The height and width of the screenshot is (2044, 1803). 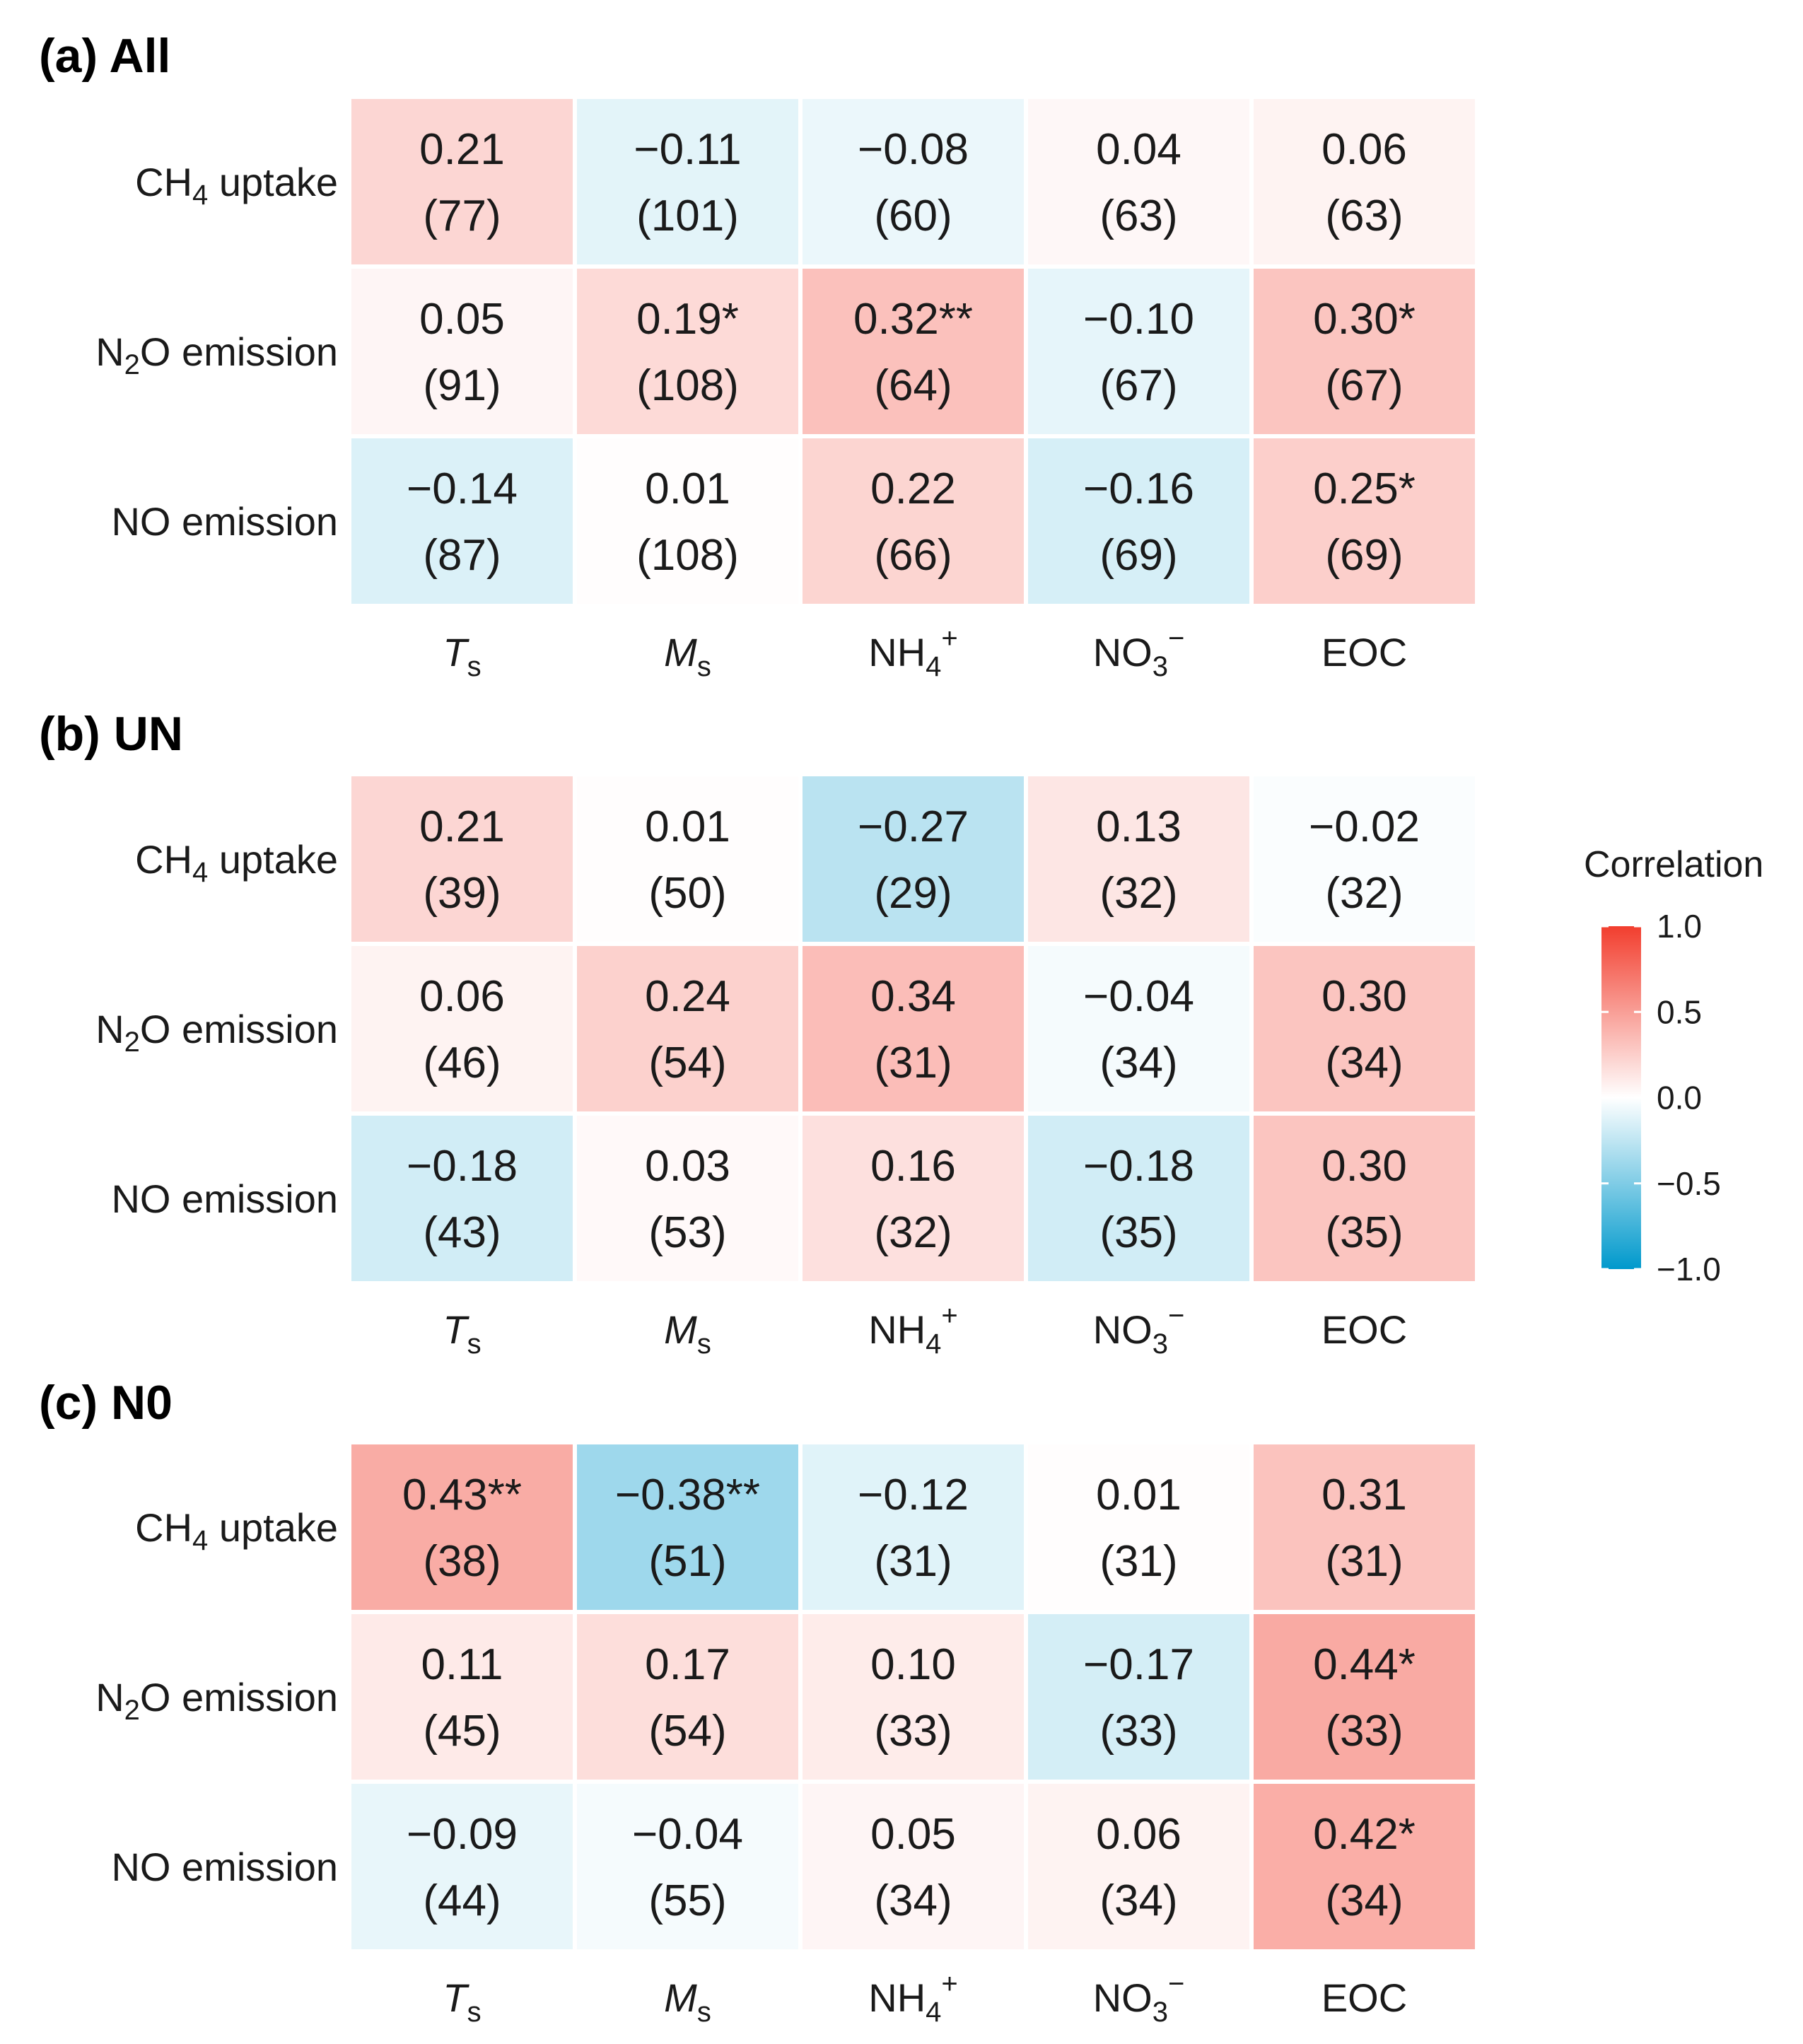 What do you see at coordinates (462, 1562) in the screenshot?
I see `cell-n-label: (38)` at bounding box center [462, 1562].